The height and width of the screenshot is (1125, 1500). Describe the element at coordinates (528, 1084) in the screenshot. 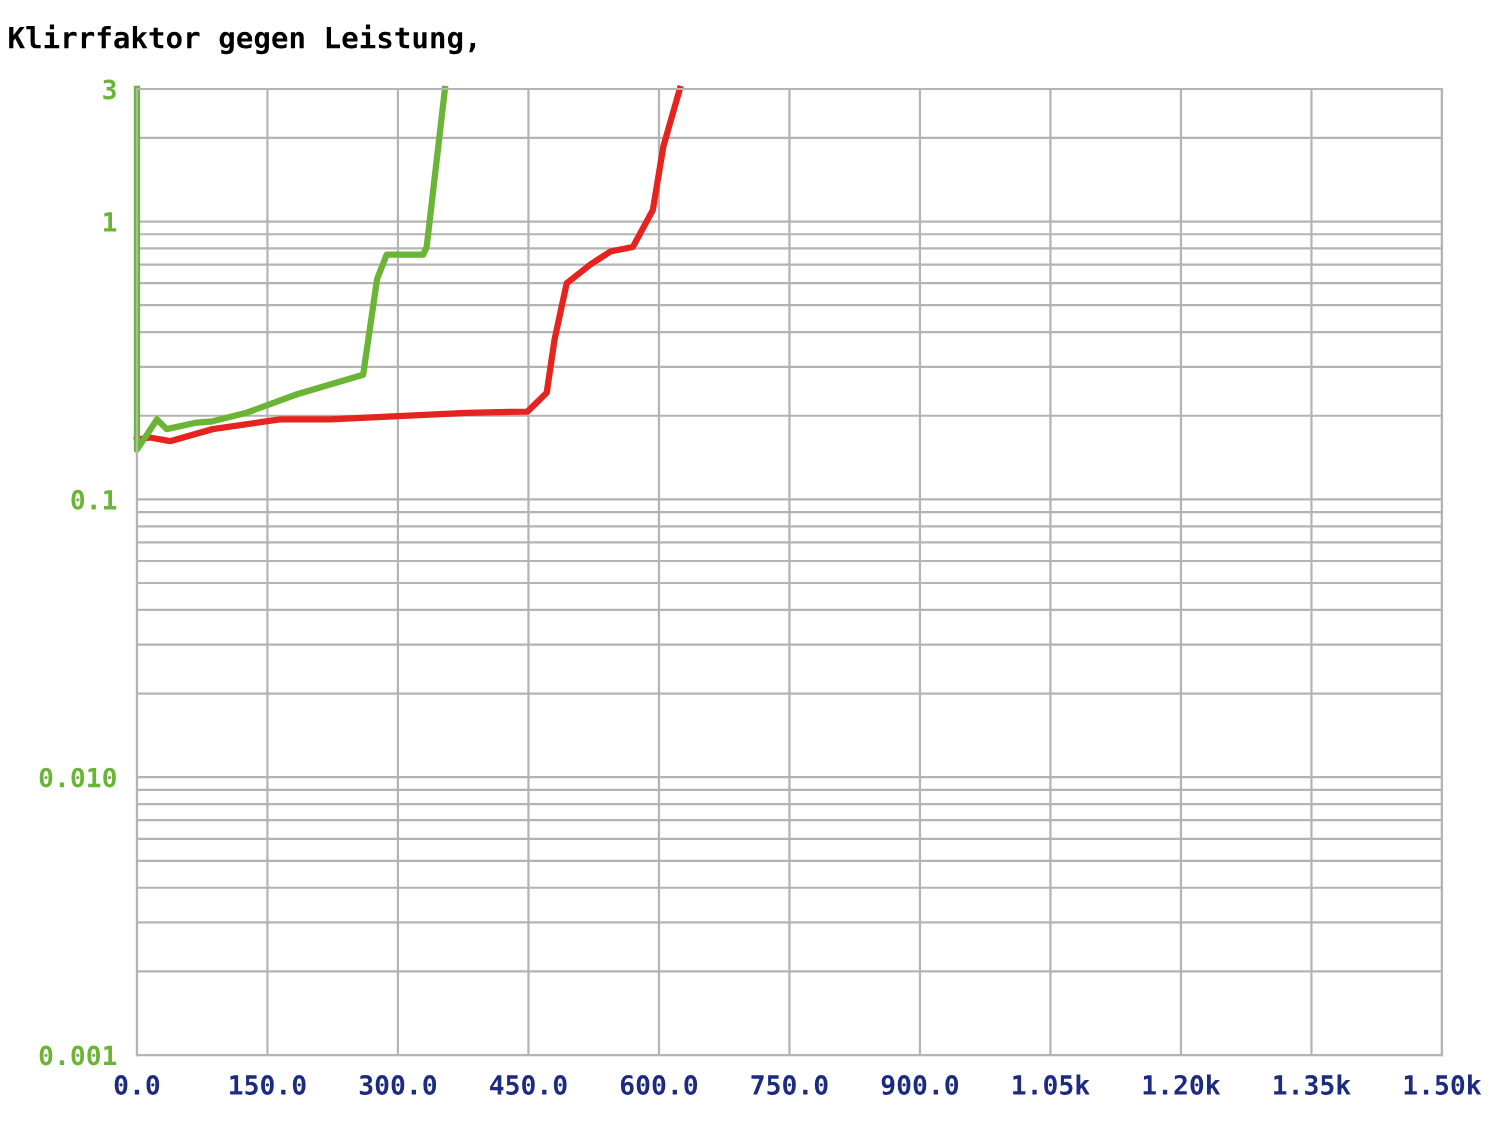

I see `x-tick-label: 450.0` at that location.